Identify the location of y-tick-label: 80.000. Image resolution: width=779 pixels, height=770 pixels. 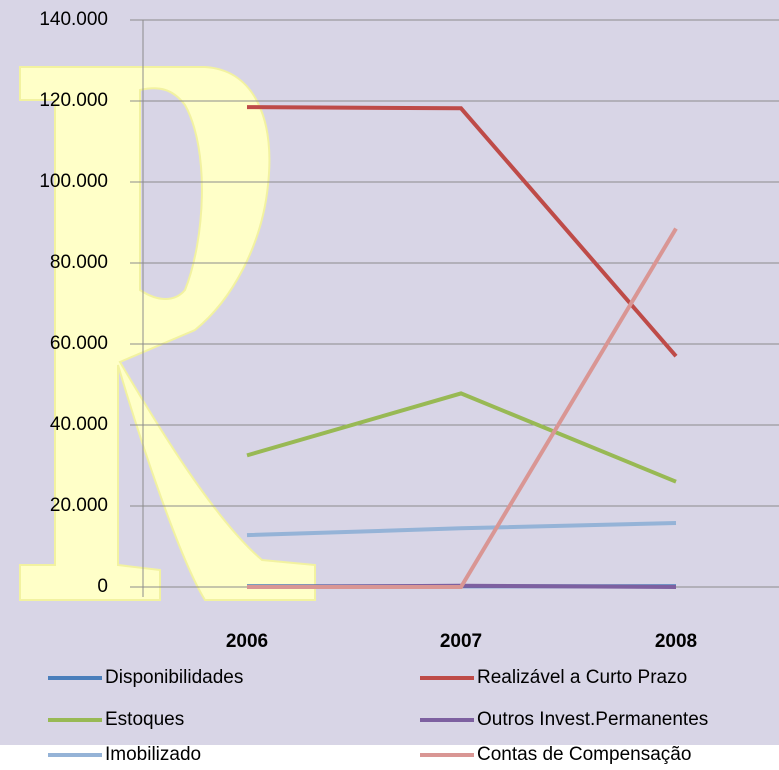
(79, 262).